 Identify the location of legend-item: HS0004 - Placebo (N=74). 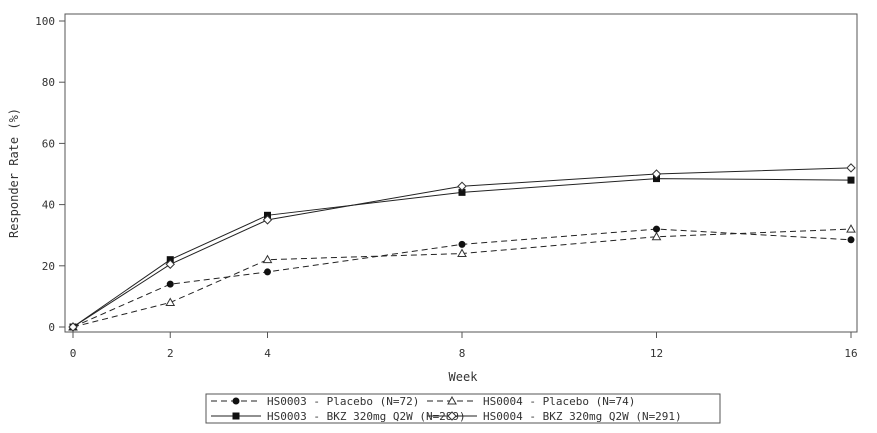
(531, 401).